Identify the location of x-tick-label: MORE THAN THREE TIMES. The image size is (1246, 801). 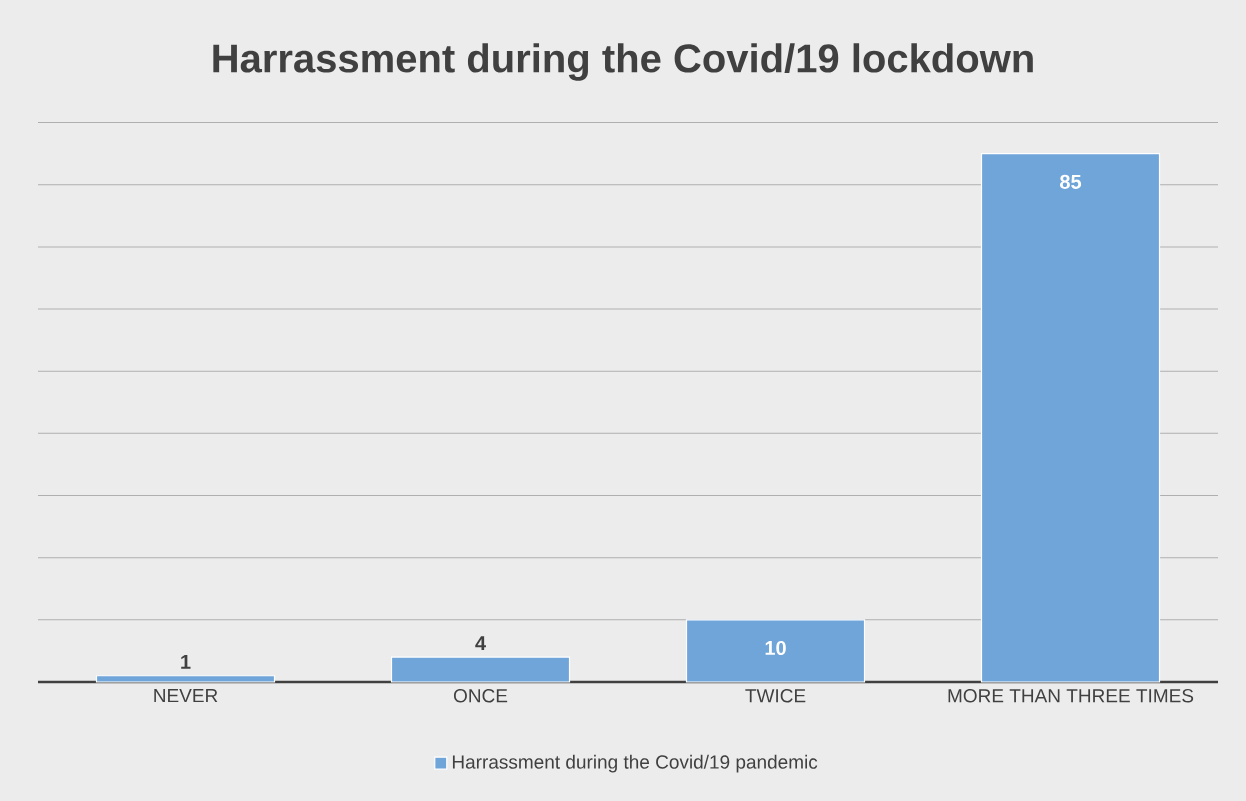
(1071, 696).